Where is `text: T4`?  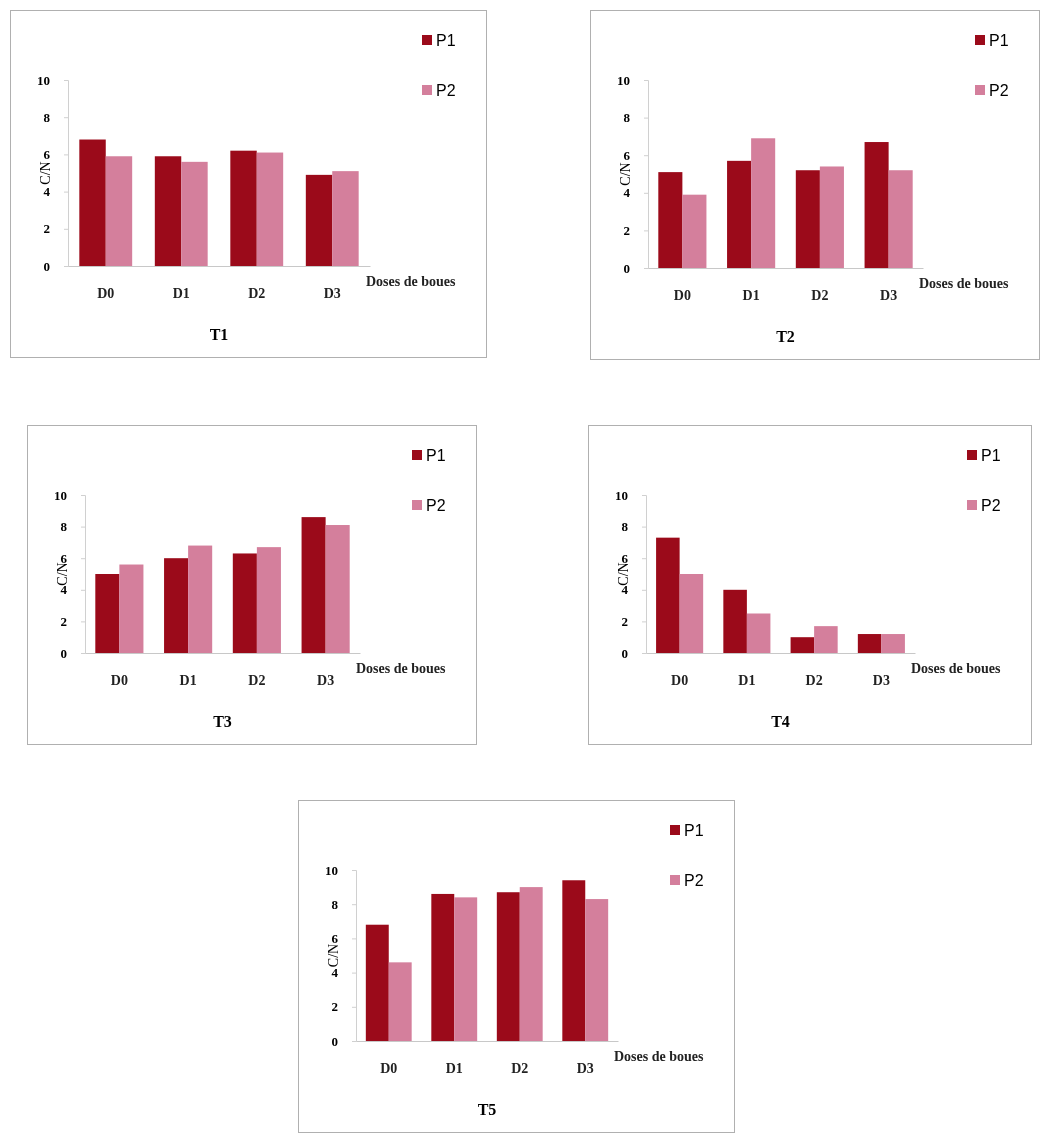
text: T4 is located at coordinates (780, 721).